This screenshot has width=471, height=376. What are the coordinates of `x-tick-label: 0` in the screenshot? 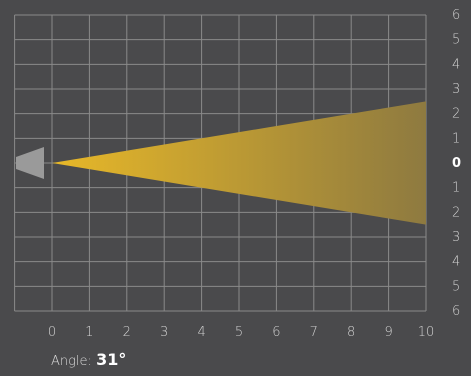 It's located at (52, 332).